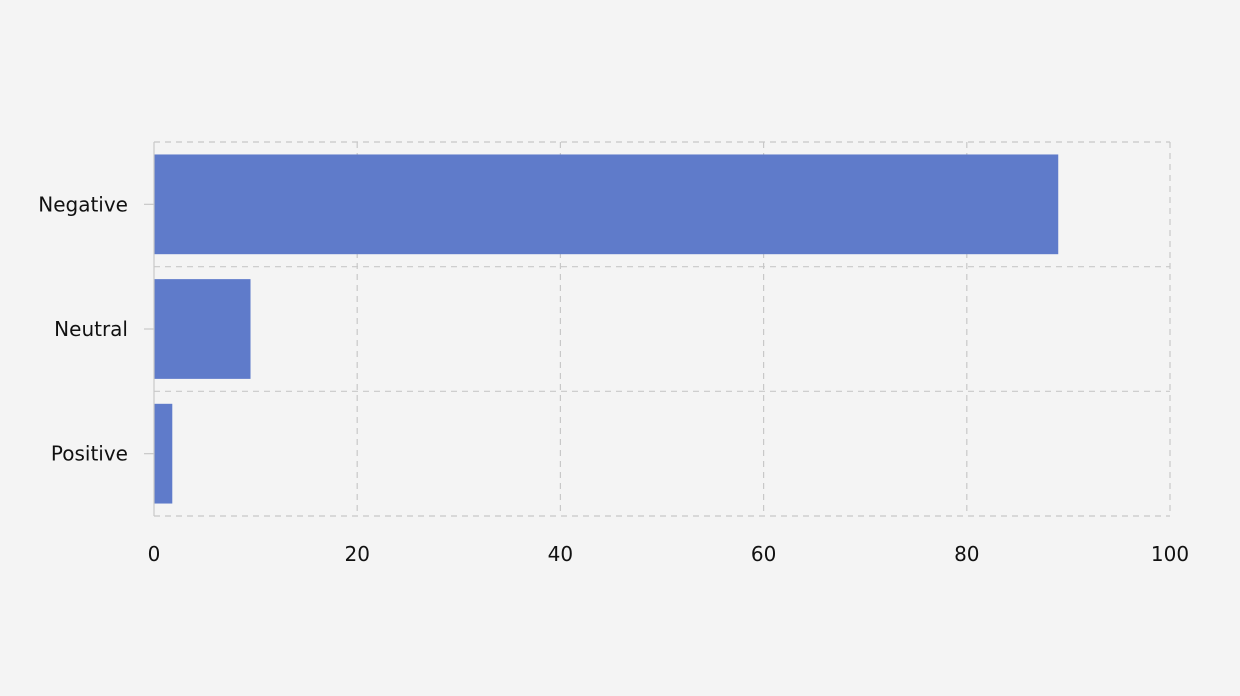 The image size is (1240, 696). Describe the element at coordinates (163, 453) in the screenshot. I see `bar-positive` at that location.